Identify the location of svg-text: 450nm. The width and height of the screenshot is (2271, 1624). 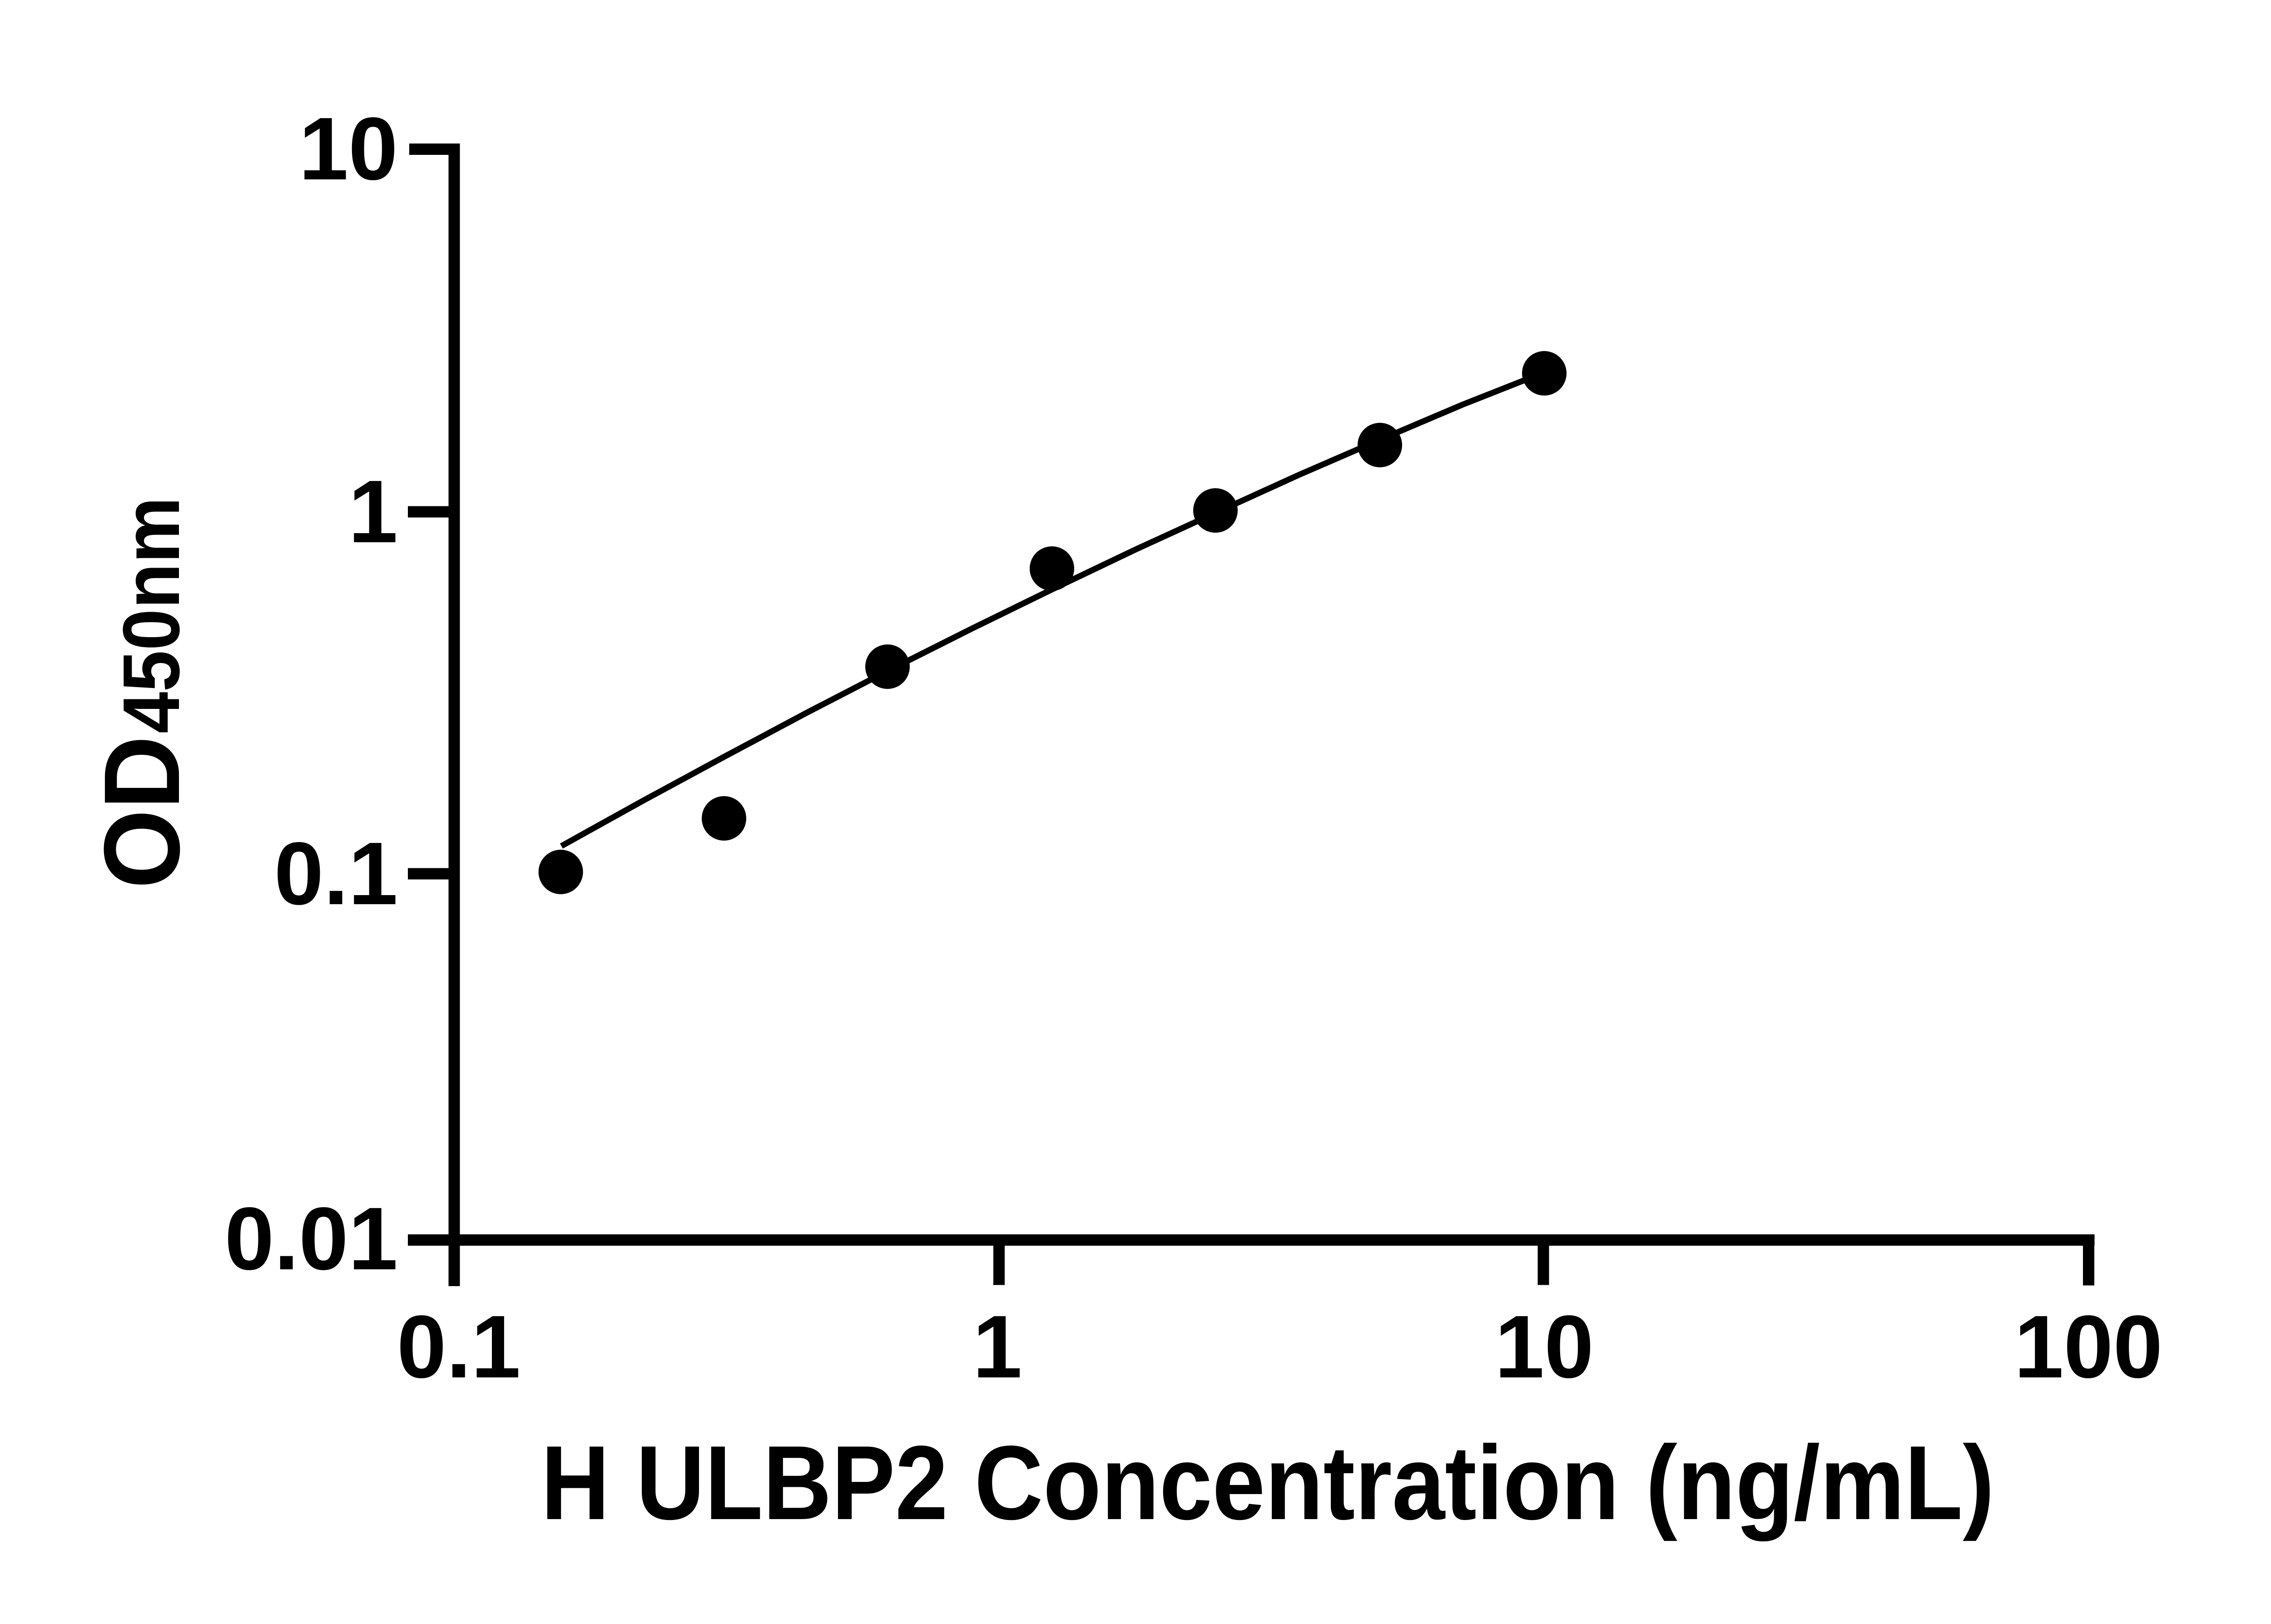
(151, 615).